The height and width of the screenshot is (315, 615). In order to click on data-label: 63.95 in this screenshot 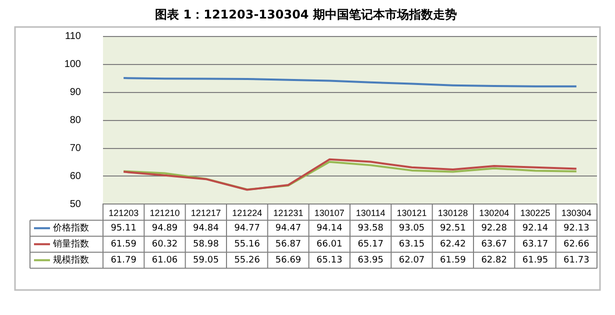, I will do `click(371, 261)`.